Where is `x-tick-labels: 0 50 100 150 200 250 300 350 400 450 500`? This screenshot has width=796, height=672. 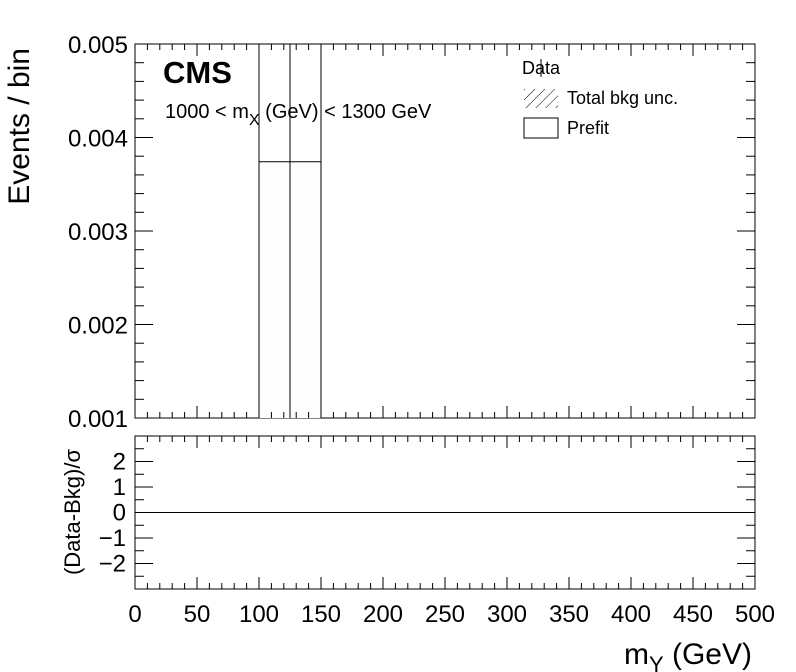 x-tick-labels: 0 50 100 150 200 250 300 350 400 450 500 is located at coordinates (451, 614).